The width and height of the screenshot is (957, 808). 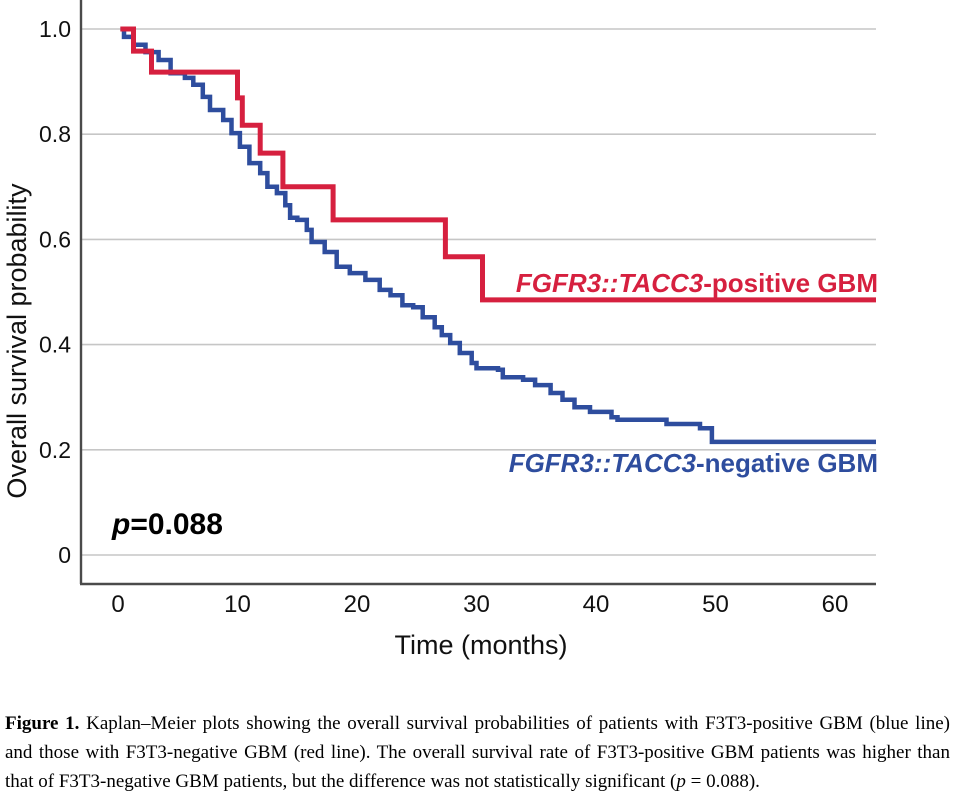 What do you see at coordinates (476, 604) in the screenshot?
I see `x-tick-label: 30` at bounding box center [476, 604].